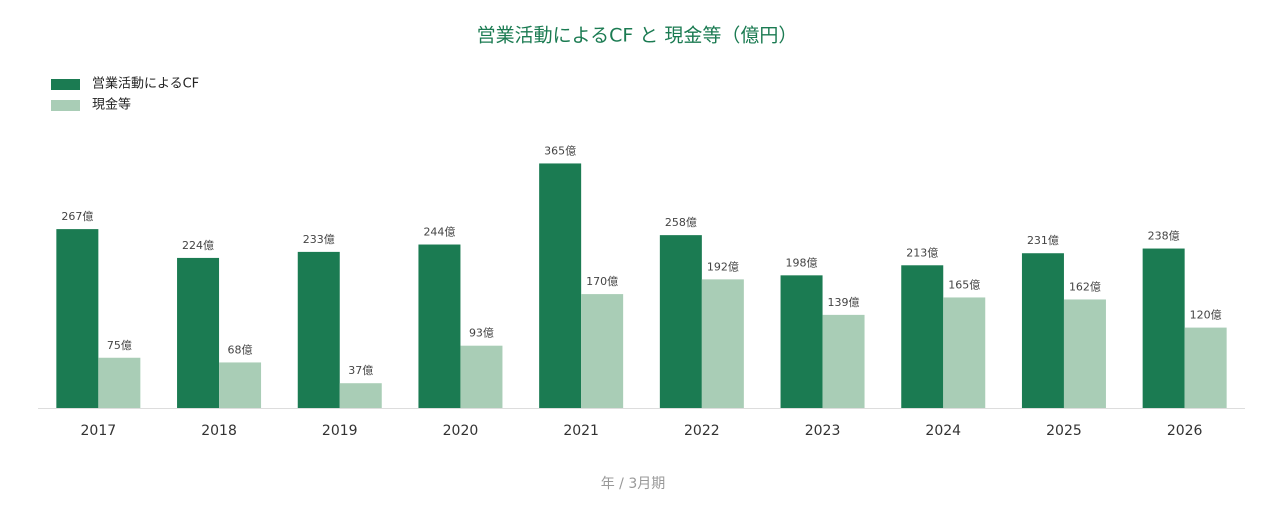  Describe the element at coordinates (145, 84) in the screenshot. I see `legend-label: 営業活動によるCF` at that location.